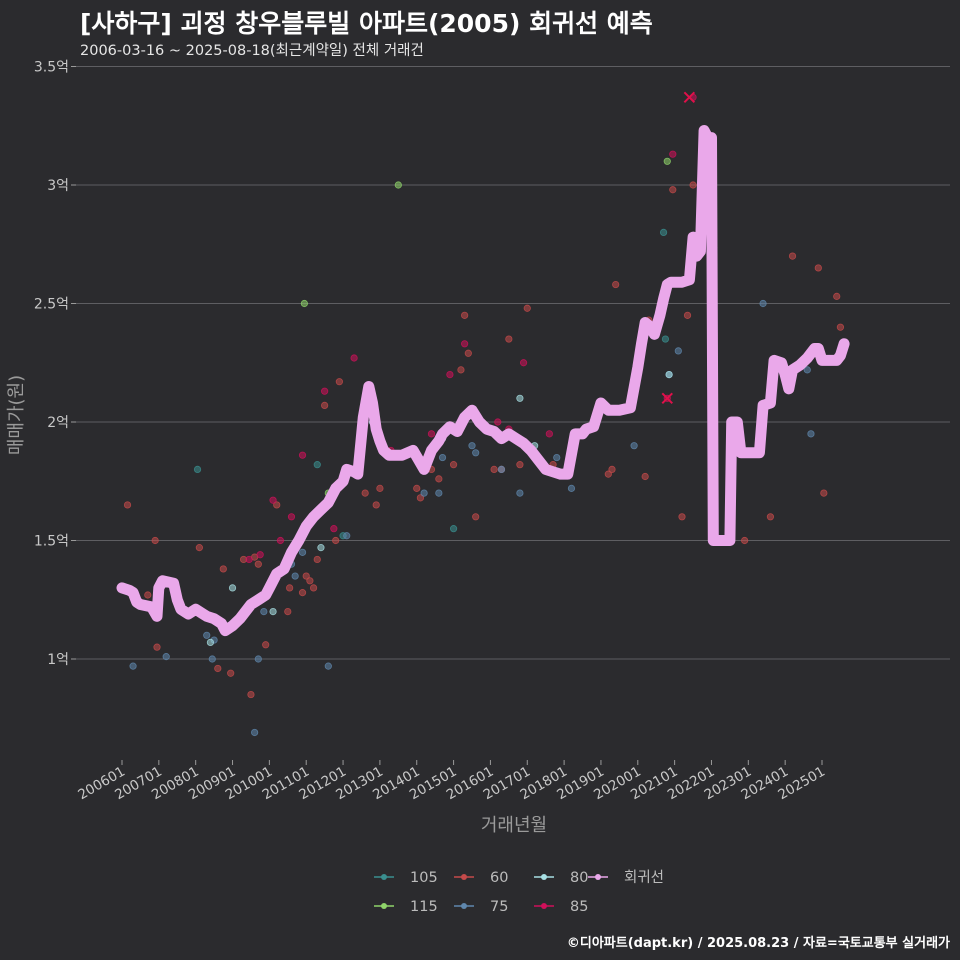 Image resolution: width=960 pixels, height=960 pixels. What do you see at coordinates (481, 907) in the screenshot?
I see `legend-item-75: 75` at bounding box center [481, 907].